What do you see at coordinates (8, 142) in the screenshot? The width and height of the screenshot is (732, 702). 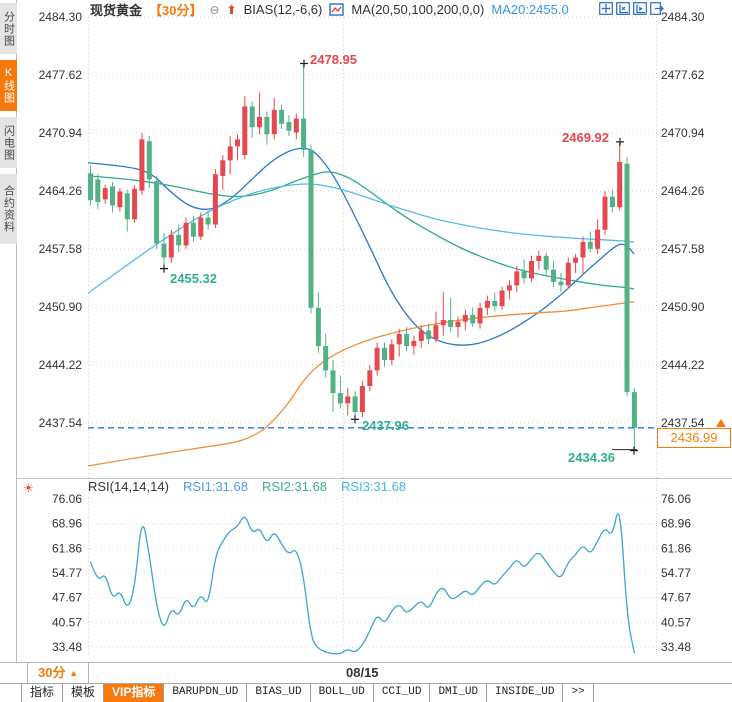 I see `sidebar-tab-3: 闪电图` at bounding box center [8, 142].